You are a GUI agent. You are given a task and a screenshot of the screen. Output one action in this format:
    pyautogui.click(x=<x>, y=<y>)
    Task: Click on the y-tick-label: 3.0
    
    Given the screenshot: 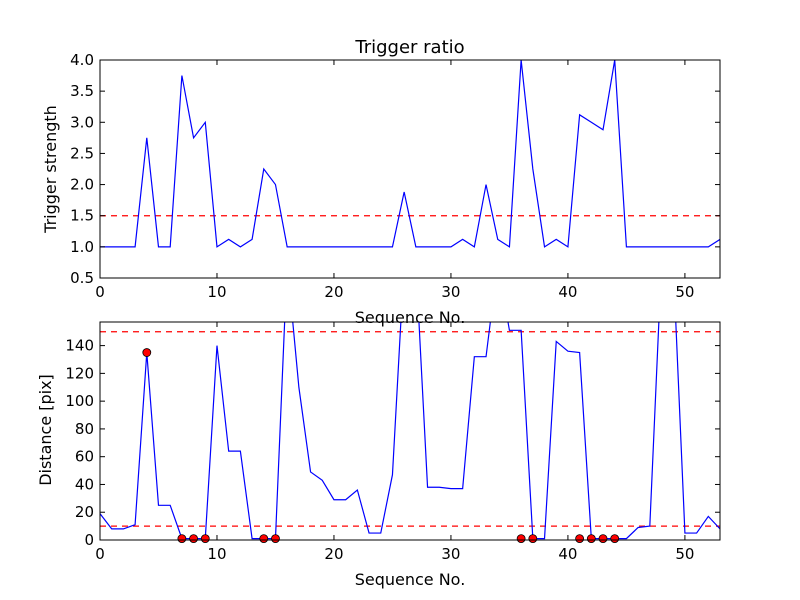 What is the action you would take?
    pyautogui.click(x=82, y=122)
    